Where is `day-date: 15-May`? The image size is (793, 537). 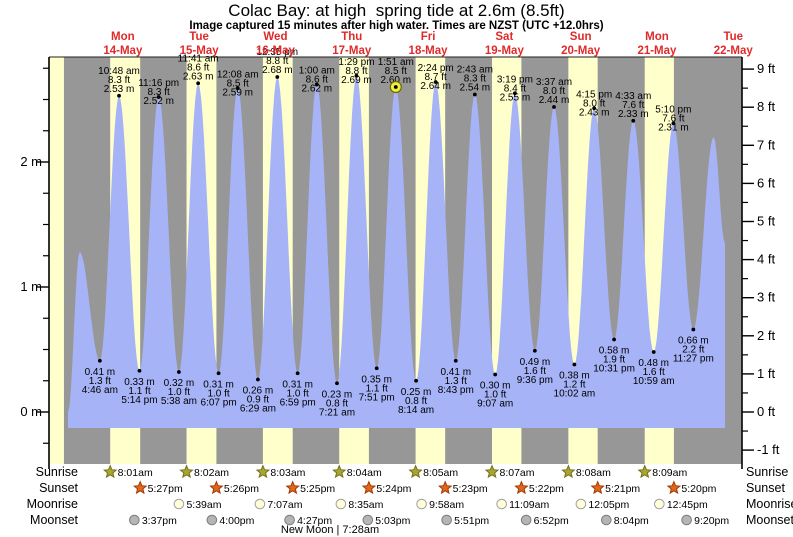
day-date: 15-May is located at coordinates (200, 51).